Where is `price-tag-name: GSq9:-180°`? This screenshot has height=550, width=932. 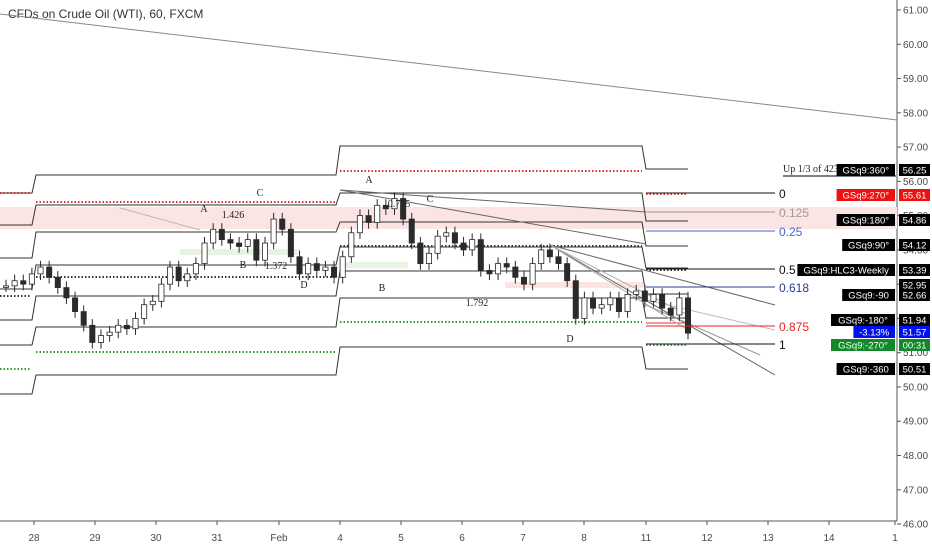
price-tag-name: GSq9:-180° is located at coordinates (863, 321).